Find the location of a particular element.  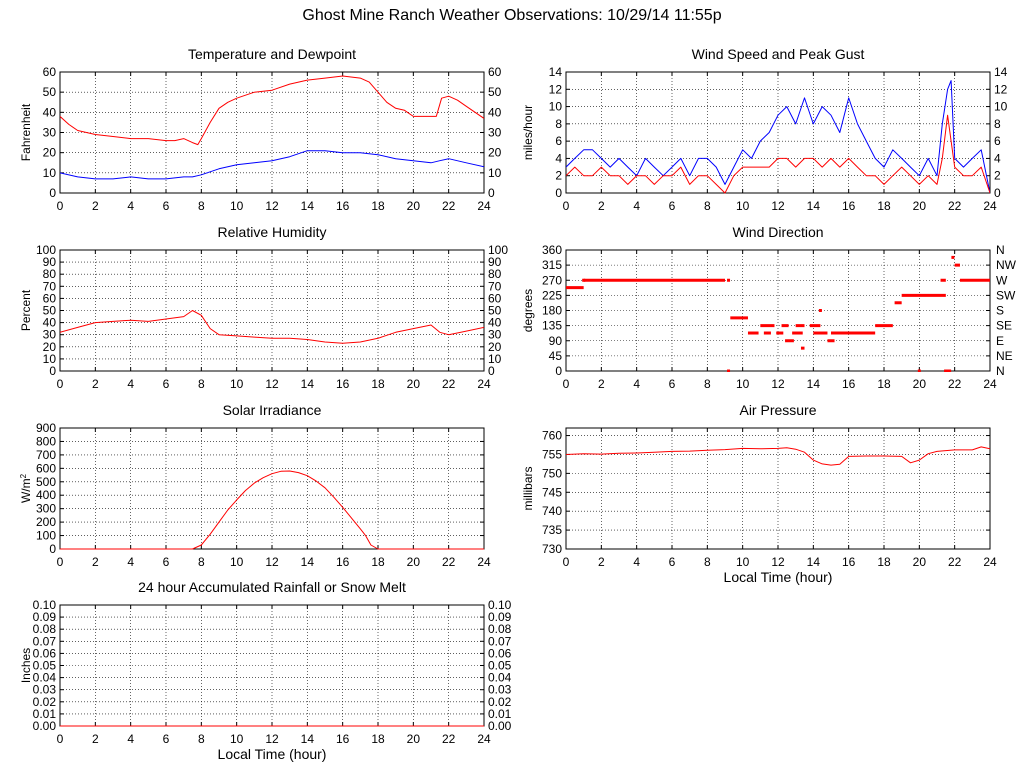

rainfall-xtick-label: 4 is located at coordinates (130, 739).